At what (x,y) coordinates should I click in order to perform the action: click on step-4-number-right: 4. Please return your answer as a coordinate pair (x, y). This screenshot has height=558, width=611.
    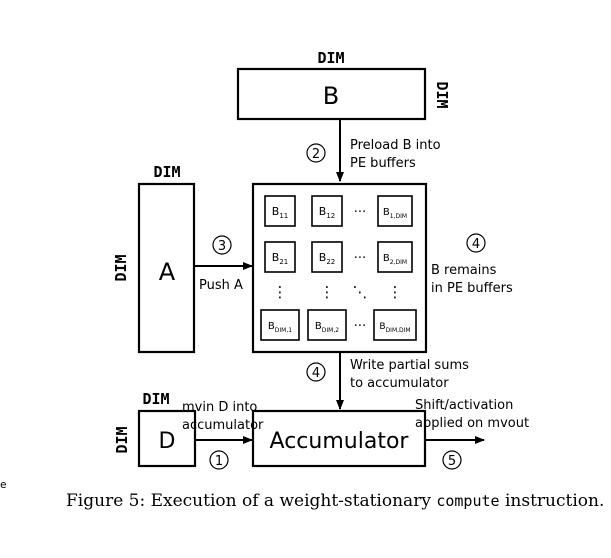
    Looking at the image, I should click on (476, 244).